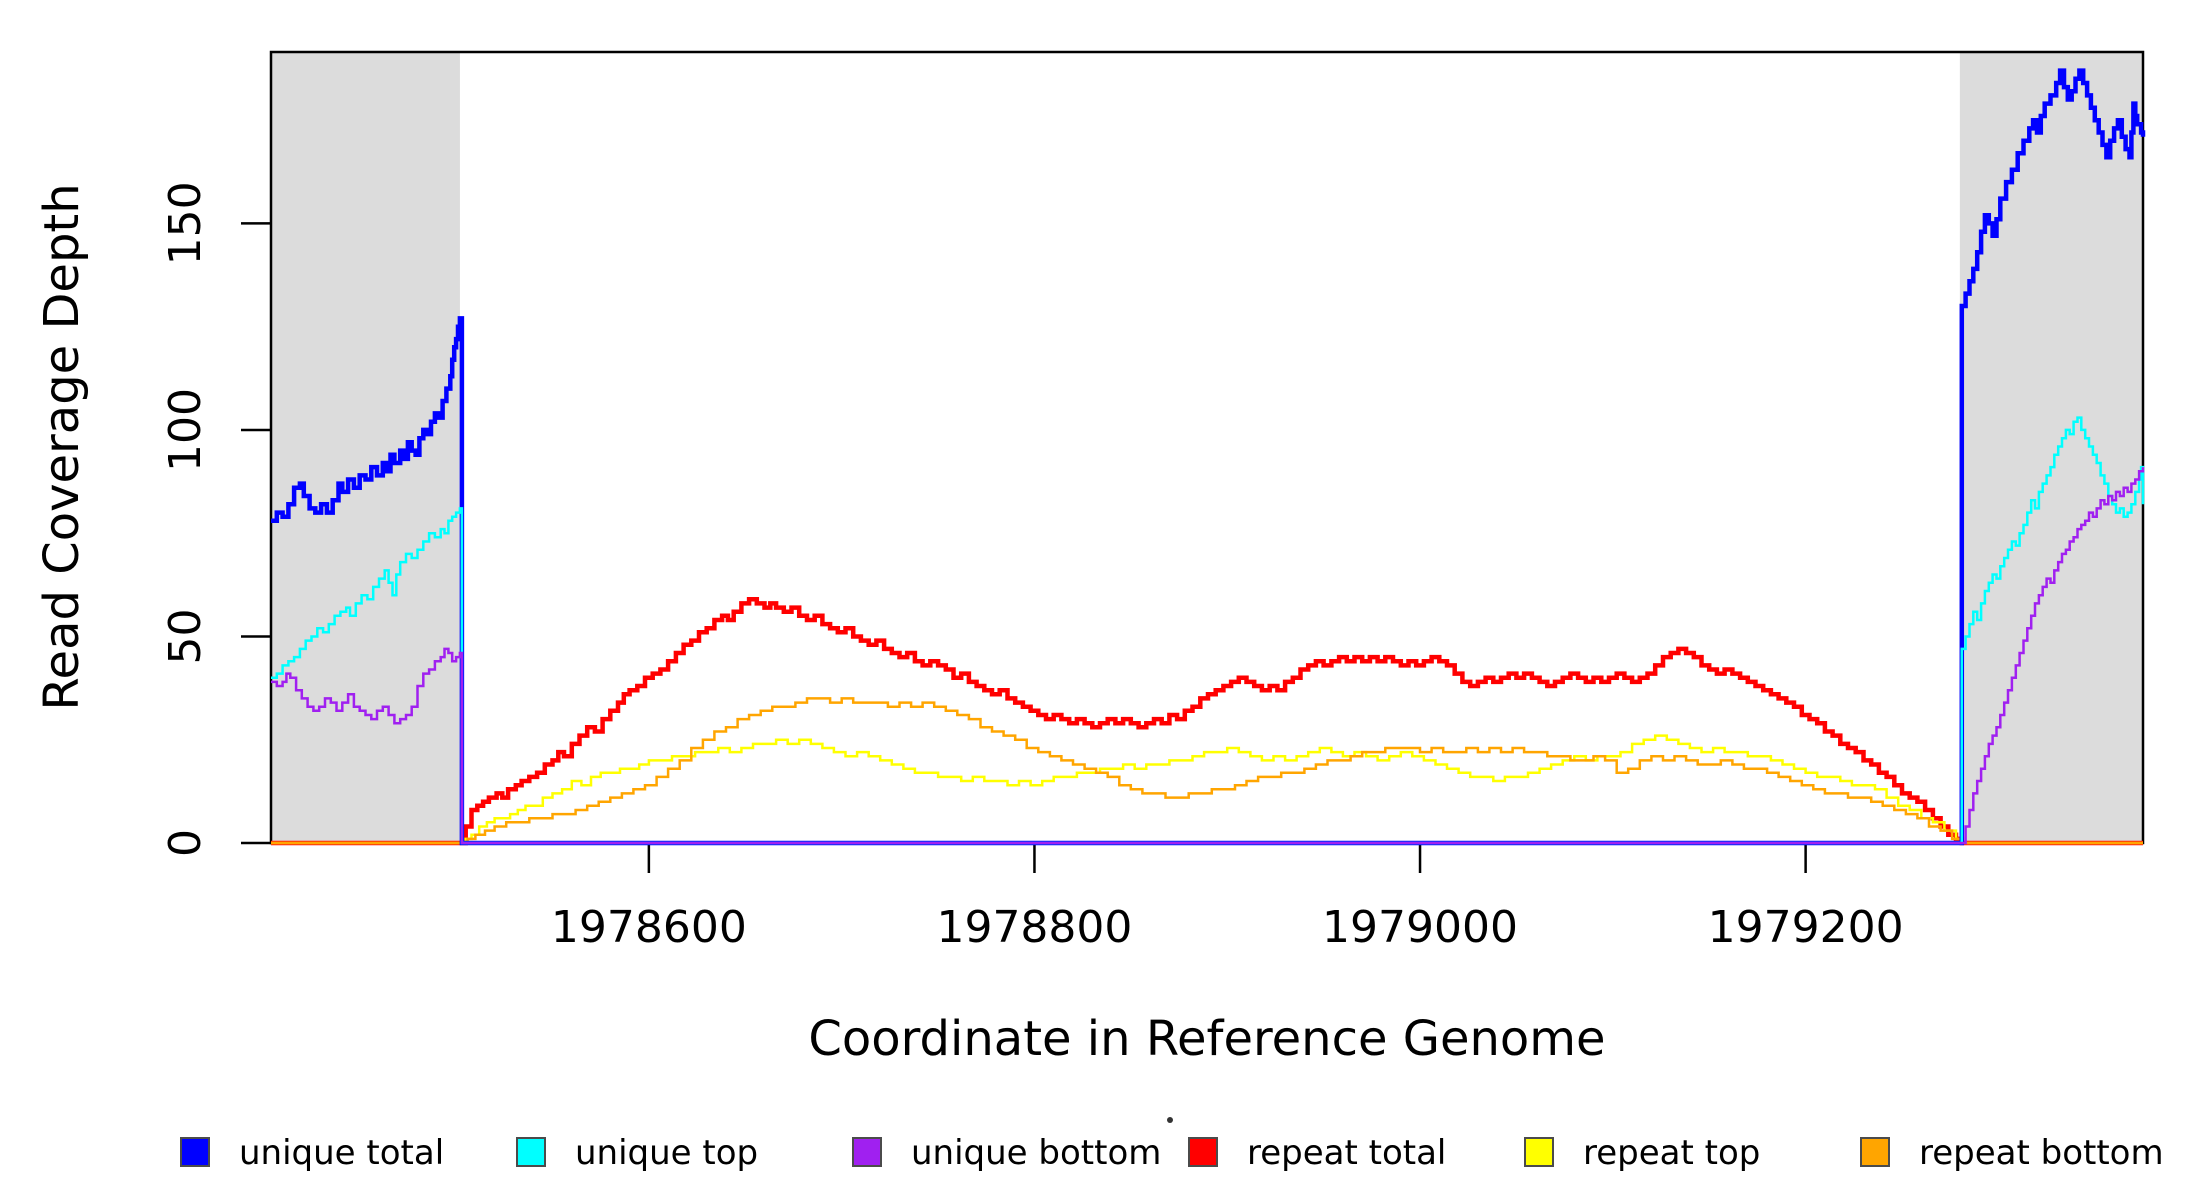  Describe the element at coordinates (1036, 1153) in the screenshot. I see `legend-label-unique-bottom: unique bottom` at that location.